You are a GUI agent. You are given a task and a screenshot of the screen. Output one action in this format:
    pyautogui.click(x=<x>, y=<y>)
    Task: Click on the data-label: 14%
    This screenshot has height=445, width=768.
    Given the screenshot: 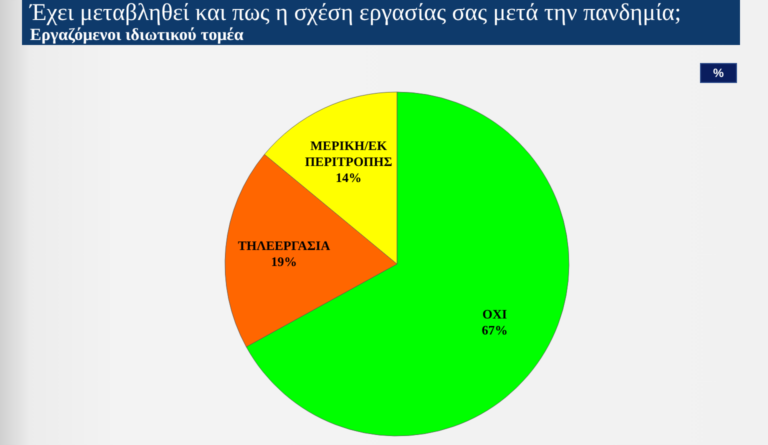 What is the action you would take?
    pyautogui.click(x=349, y=177)
    